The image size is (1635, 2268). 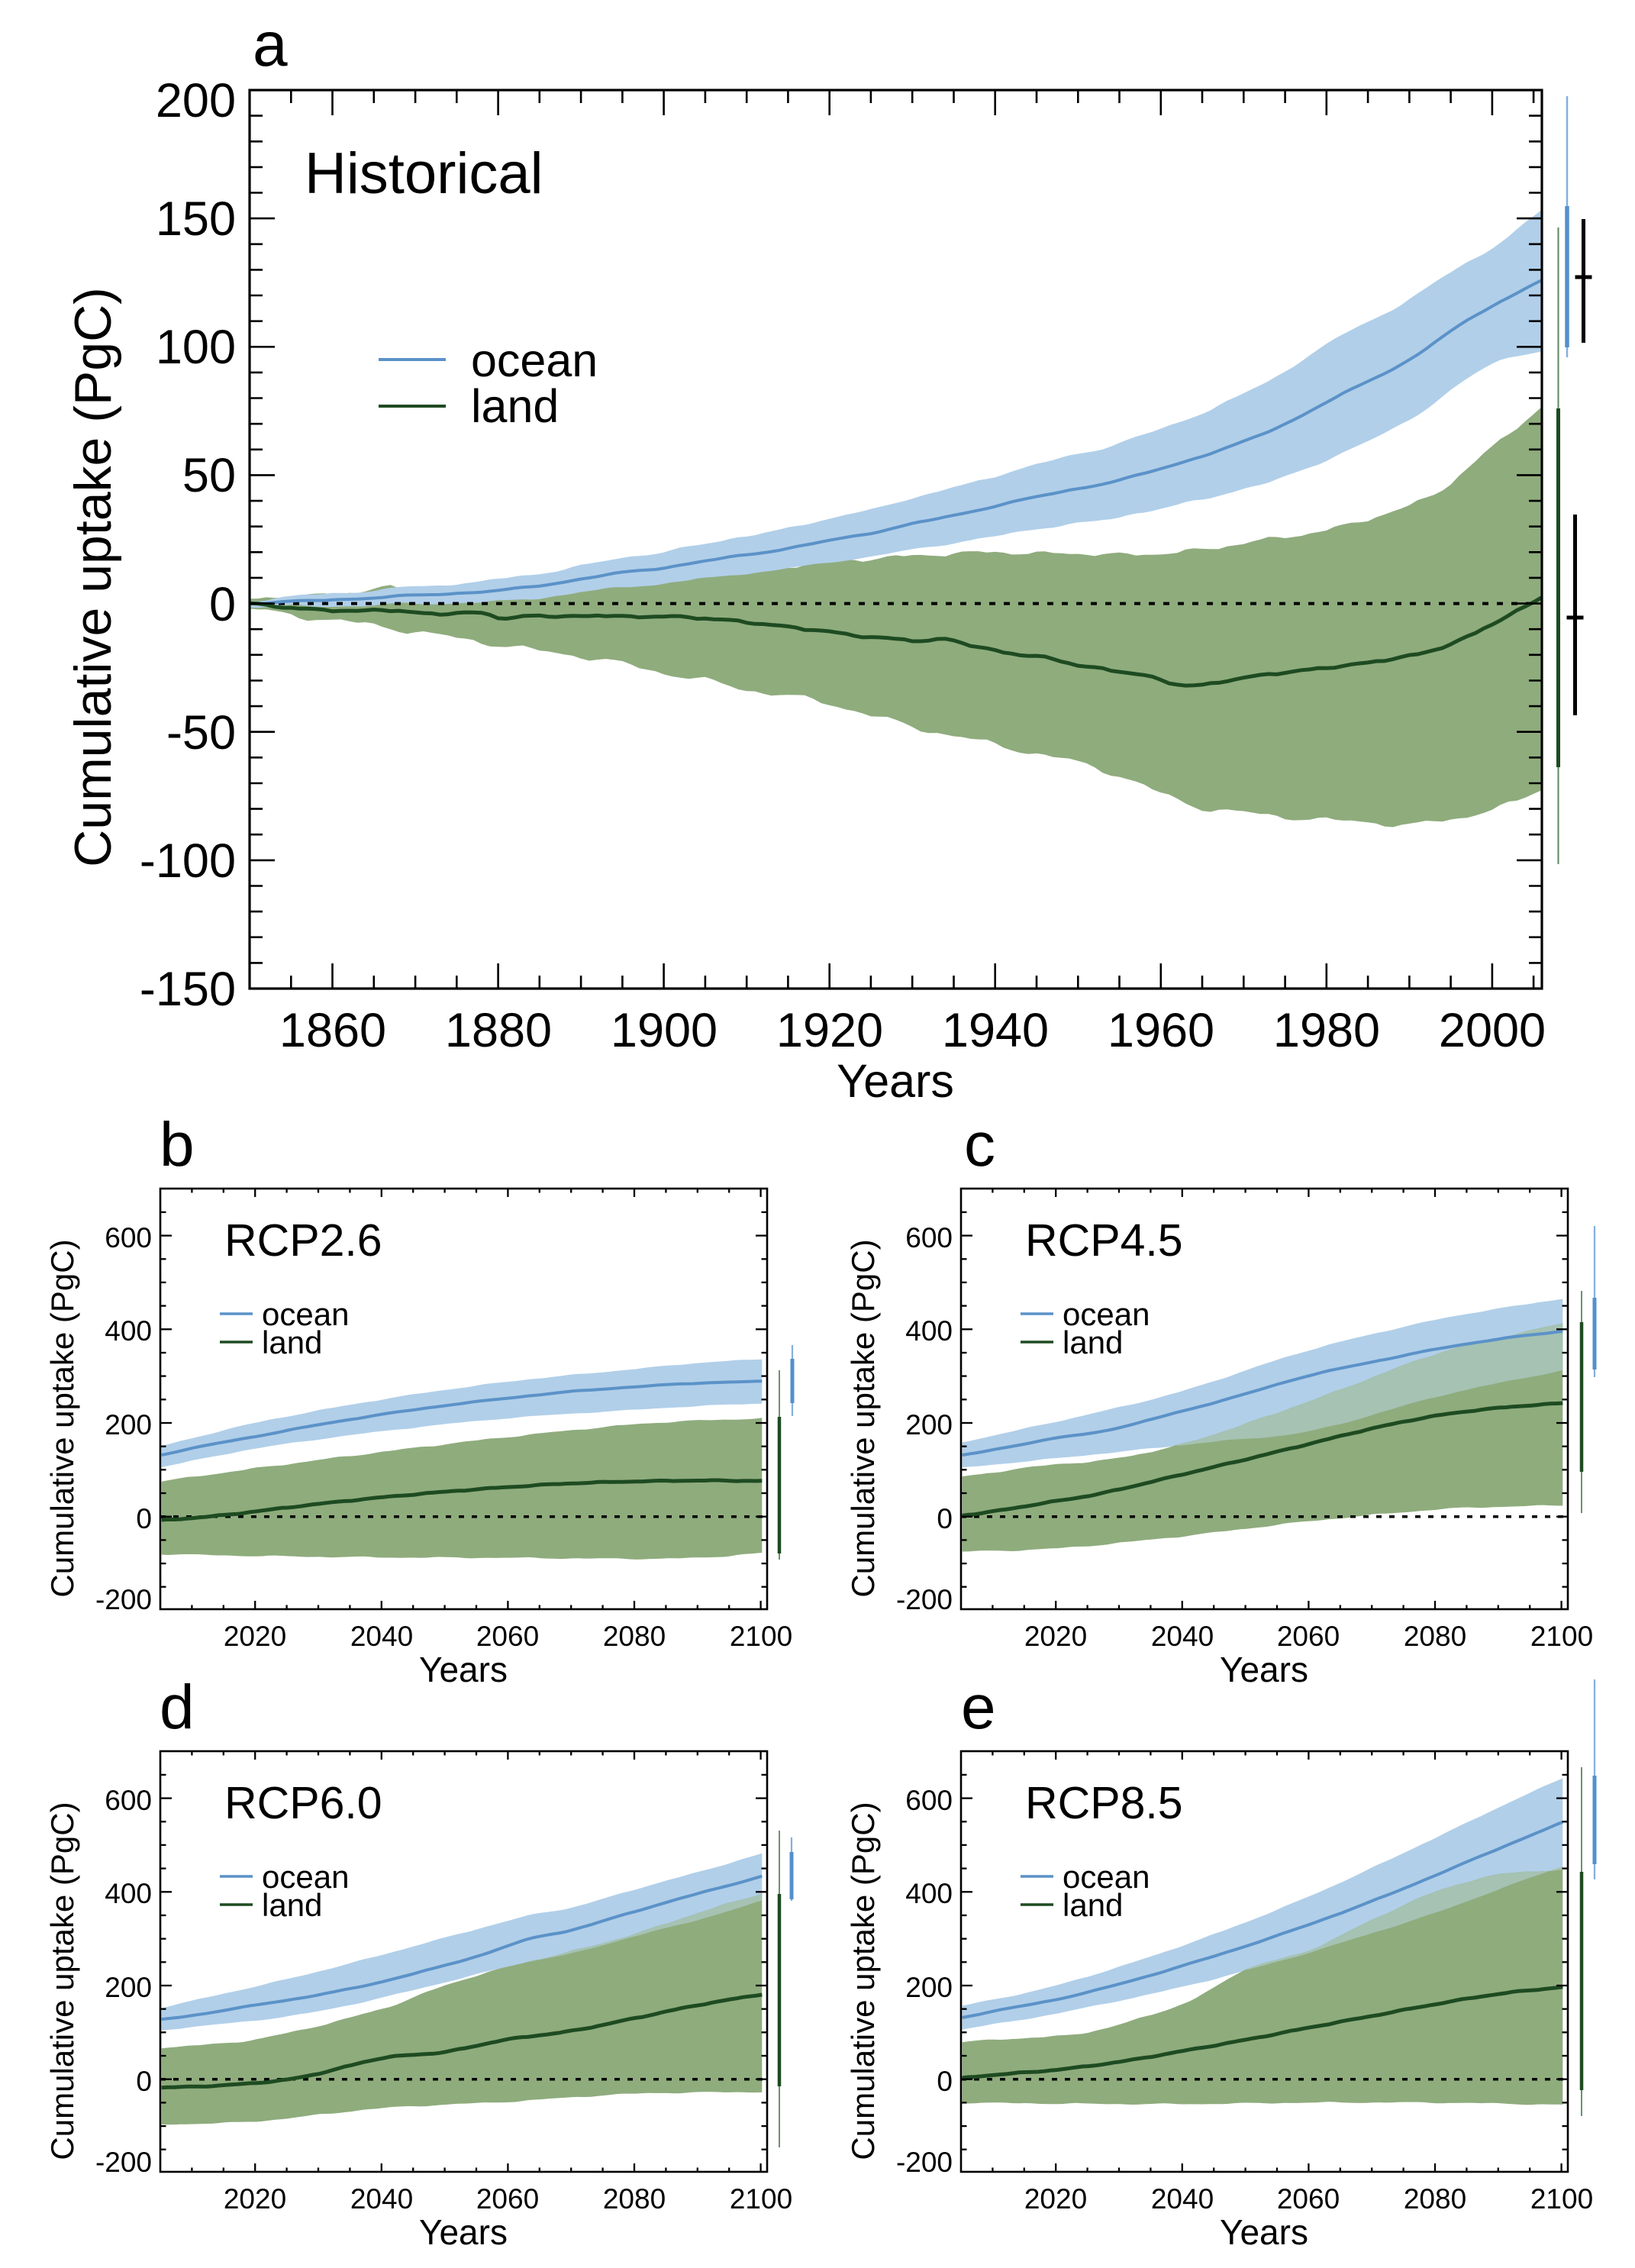 I want to click on svg-text: RCP2.6, so click(x=303, y=1240).